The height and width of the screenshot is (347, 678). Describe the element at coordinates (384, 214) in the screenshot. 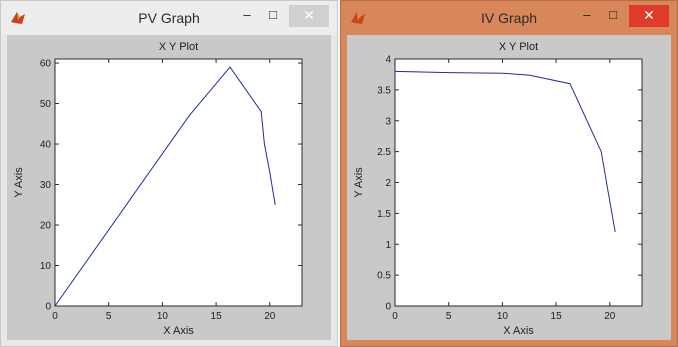

I see `y-tick-label: 1.5` at that location.